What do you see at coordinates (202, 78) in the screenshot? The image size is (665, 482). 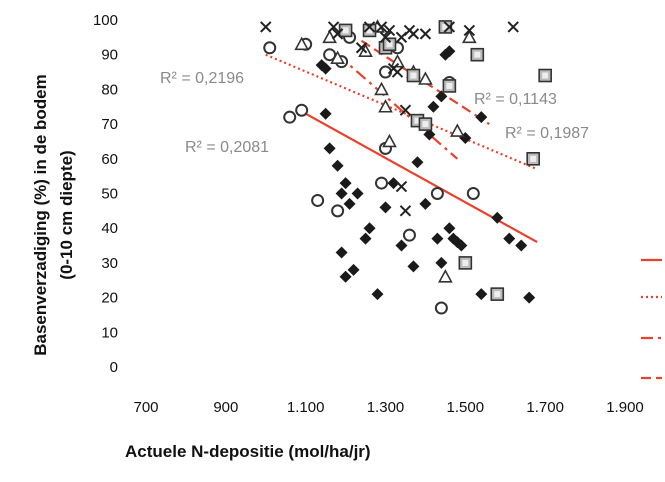 I see `r2-label-dash-dot: R² = 0,2196` at bounding box center [202, 78].